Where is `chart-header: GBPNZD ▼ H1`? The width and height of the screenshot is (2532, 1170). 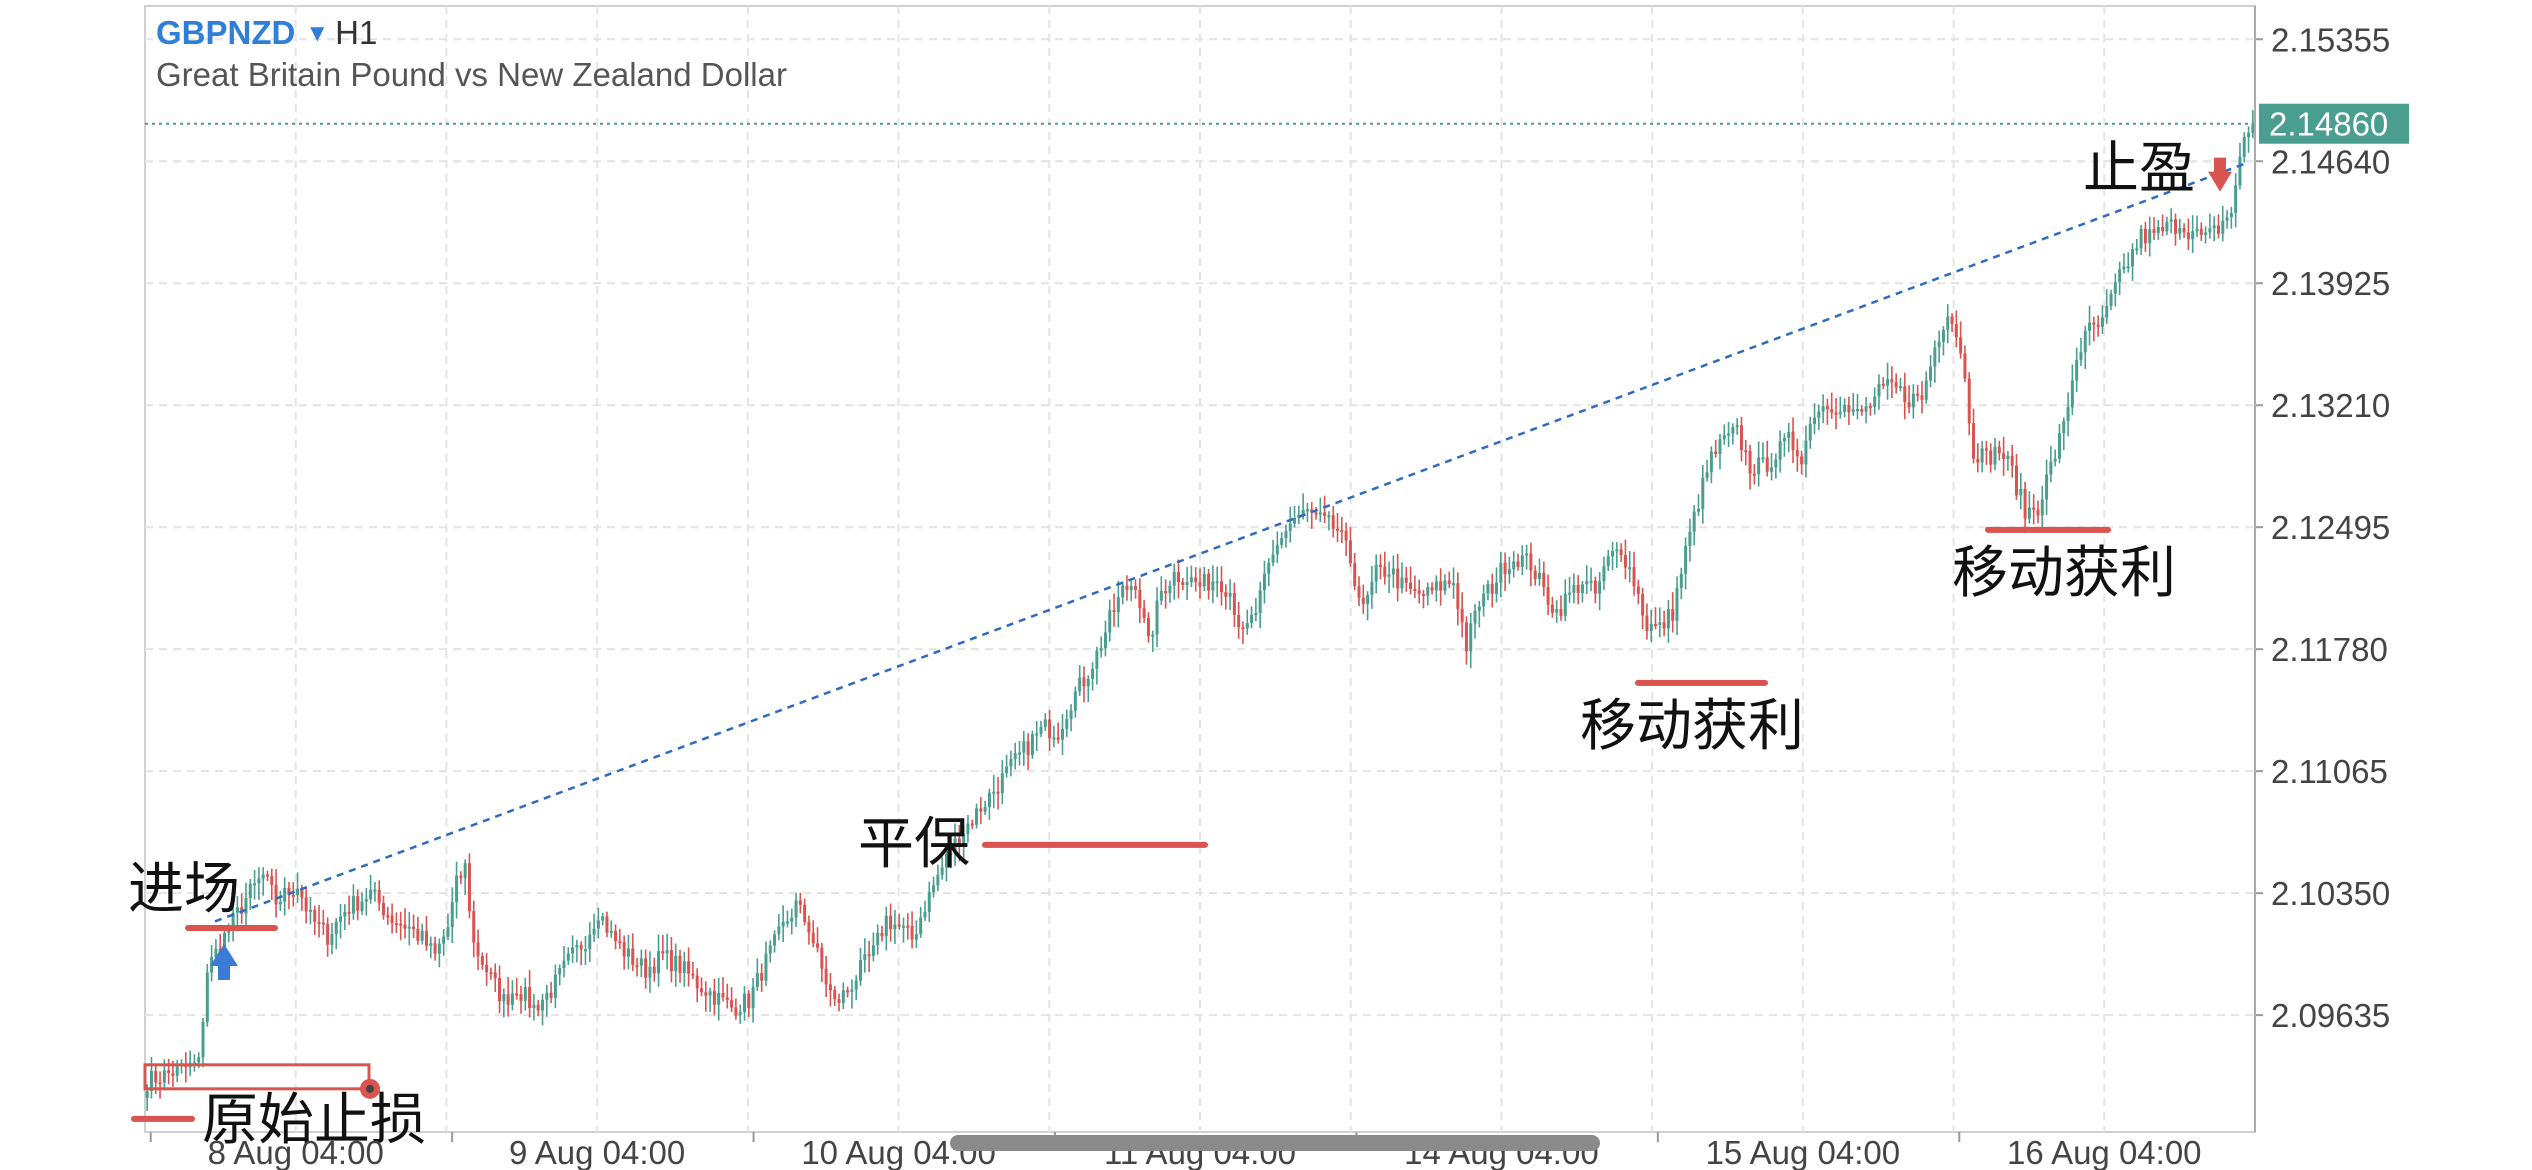 chart-header: GBPNZD ▼ H1 is located at coordinates (266, 33).